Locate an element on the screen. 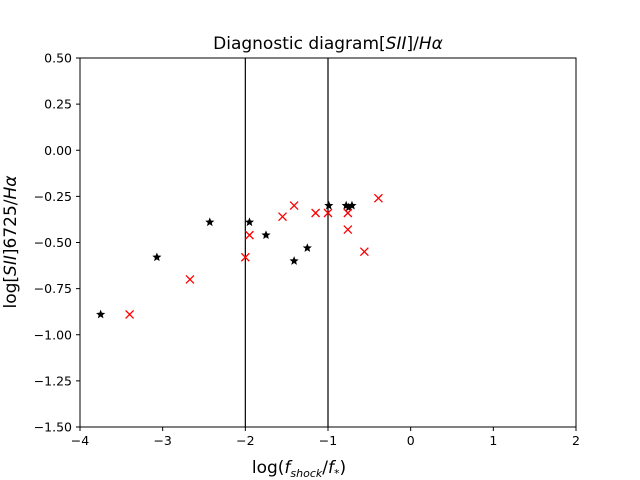 This screenshot has width=640, height=480. x-axis-ticks: −4 −3 −2 −1 0 1 2 is located at coordinates (325, 437).